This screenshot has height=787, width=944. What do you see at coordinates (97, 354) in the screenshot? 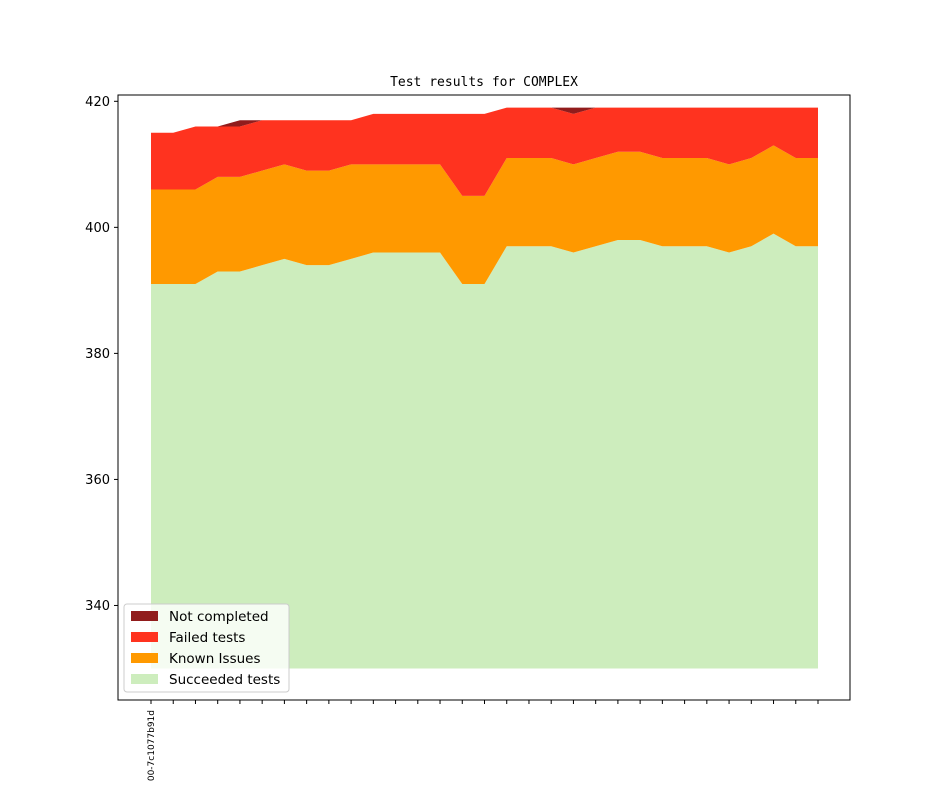
I see `y-tick-label: 380` at bounding box center [97, 354].